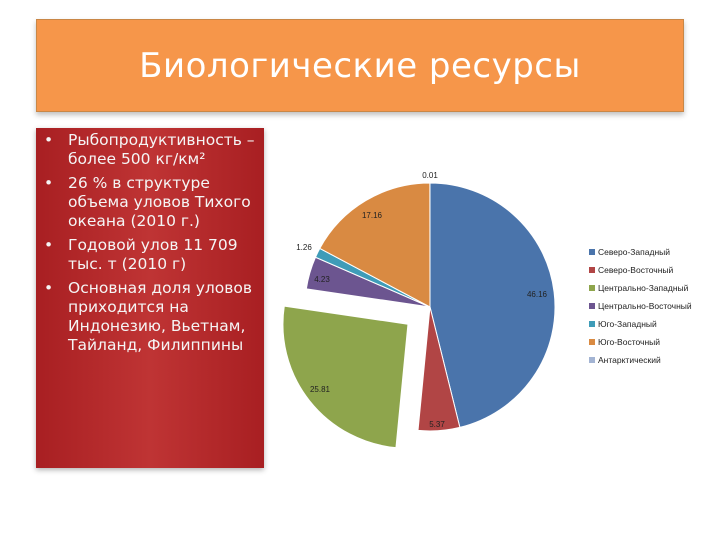  Describe the element at coordinates (141, 254) in the screenshot. I see `bullet-item: • Годовой улов 11 709 тыс. т (2010 г)` at that location.